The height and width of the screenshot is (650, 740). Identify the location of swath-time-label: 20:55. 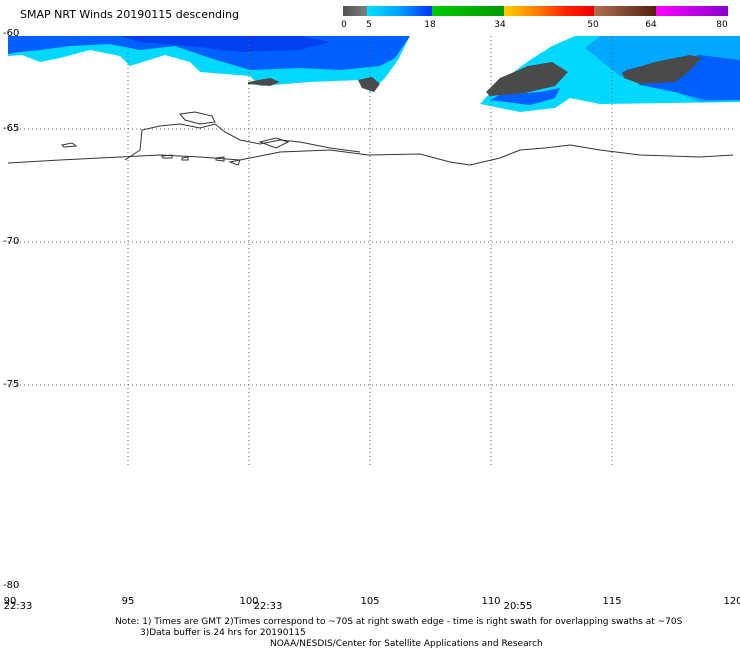
(518, 606).